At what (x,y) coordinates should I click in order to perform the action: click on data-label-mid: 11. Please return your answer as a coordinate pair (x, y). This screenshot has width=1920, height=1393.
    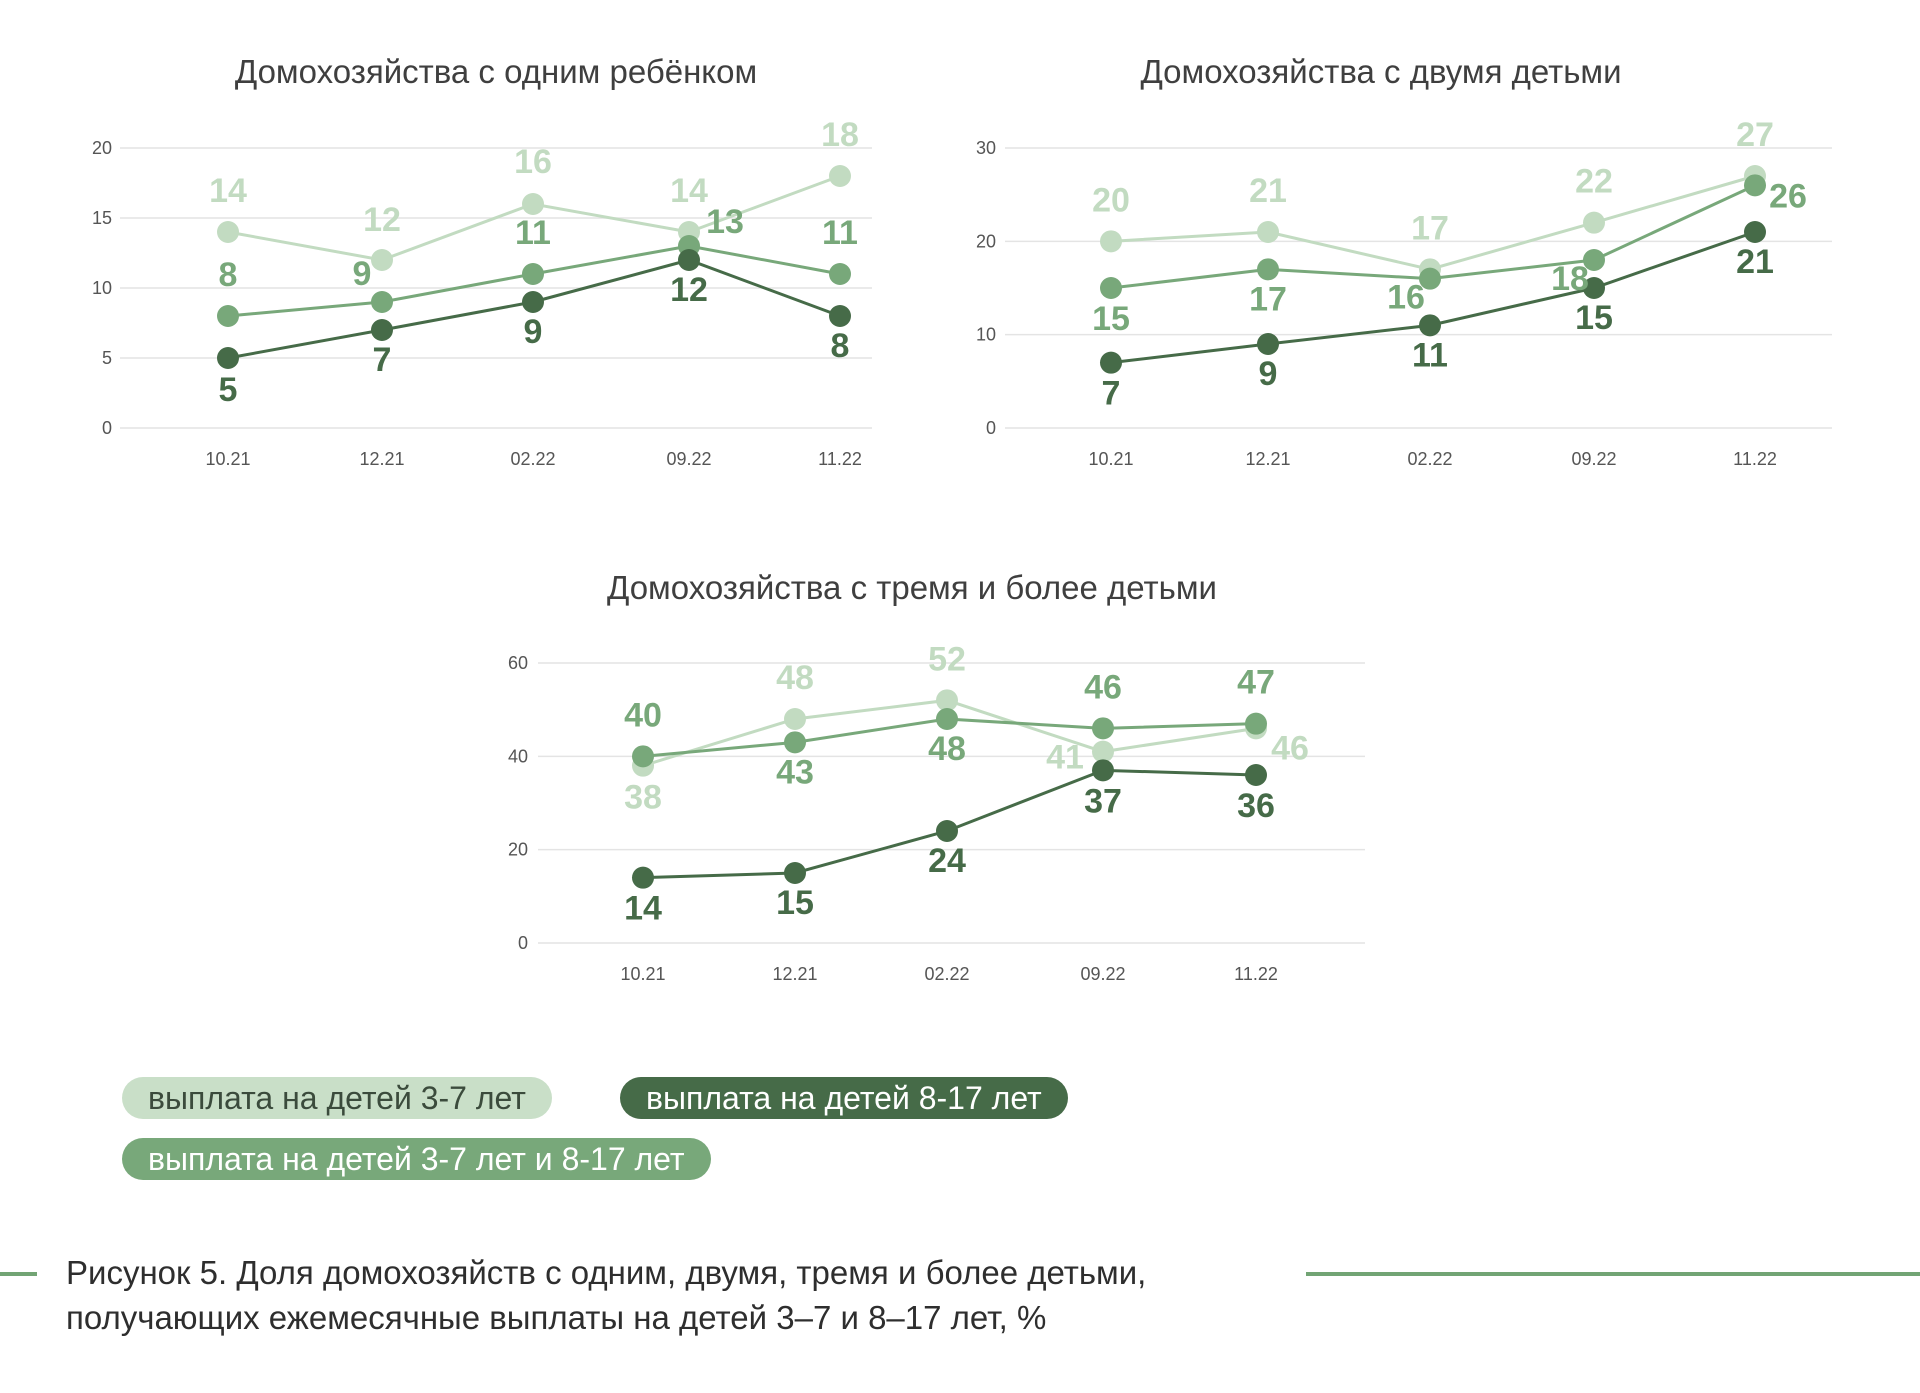
    Looking at the image, I should click on (533, 233).